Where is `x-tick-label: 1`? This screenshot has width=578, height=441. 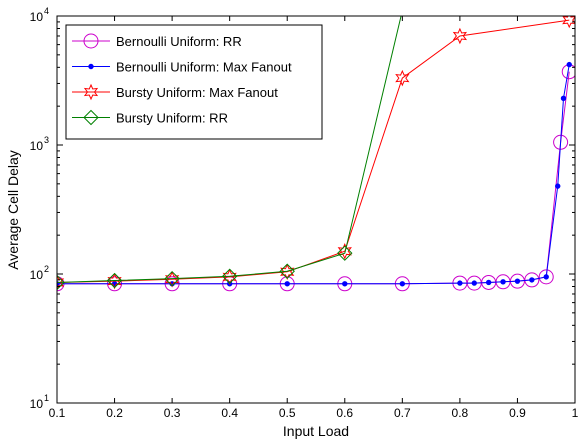
x-tick-label: 1 is located at coordinates (575, 413).